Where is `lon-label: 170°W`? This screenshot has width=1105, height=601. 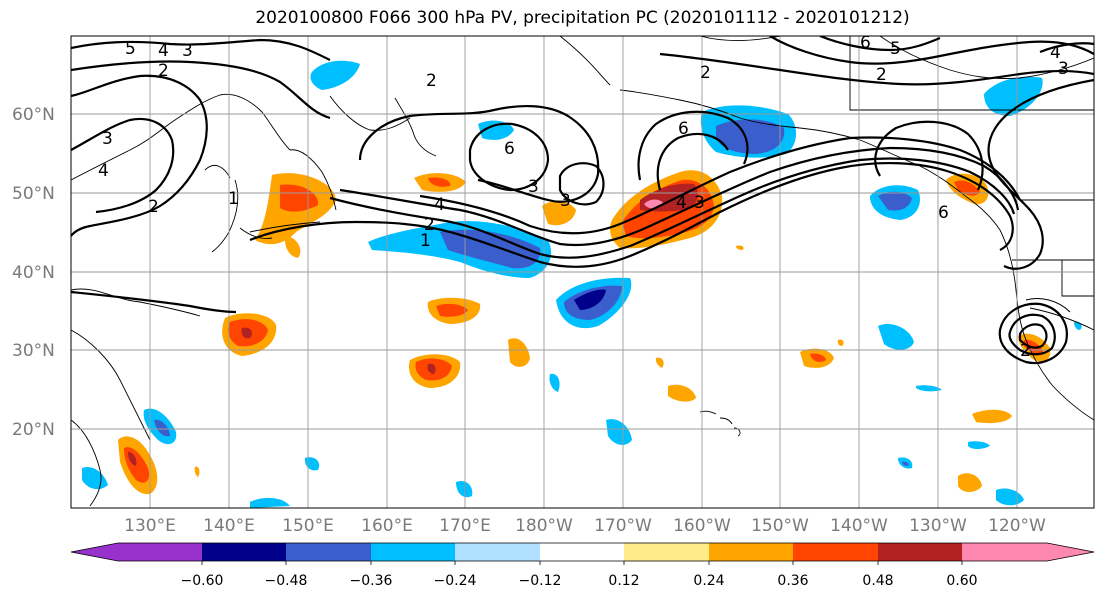
lon-label: 170°W is located at coordinates (623, 526).